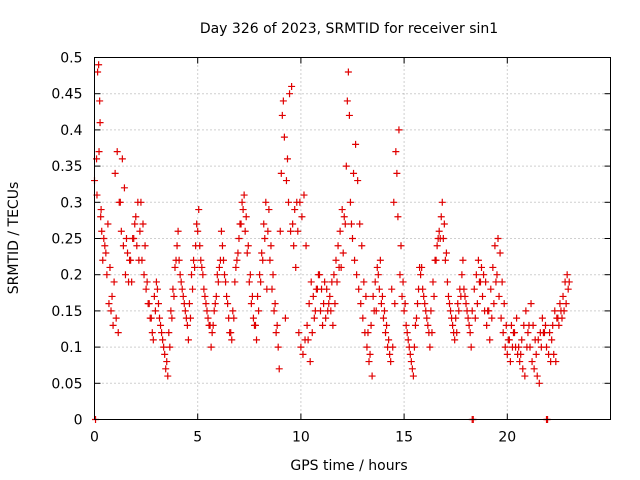 Image resolution: width=640 pixels, height=480 pixels. I want to click on y-tick-label: 0.2, so click(71, 276).